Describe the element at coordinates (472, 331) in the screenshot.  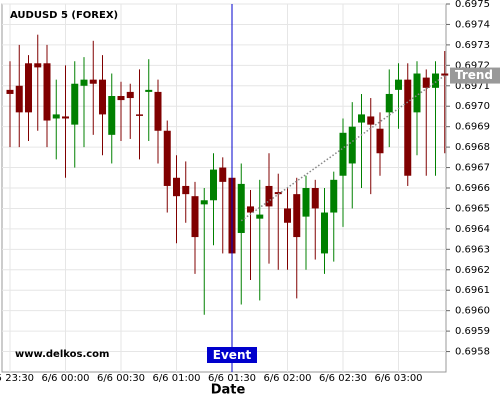
I see `y-tick-label: 0.6959` at that location.